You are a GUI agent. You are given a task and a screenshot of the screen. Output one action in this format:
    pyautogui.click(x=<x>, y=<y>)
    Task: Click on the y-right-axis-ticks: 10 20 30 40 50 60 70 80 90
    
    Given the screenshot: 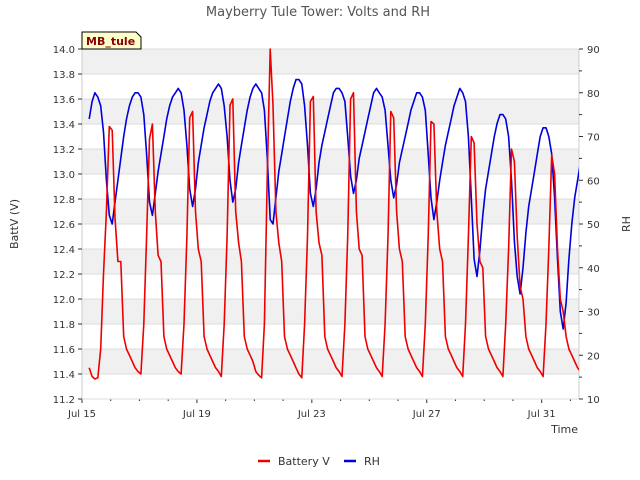 What is the action you would take?
    pyautogui.click(x=589, y=225)
    